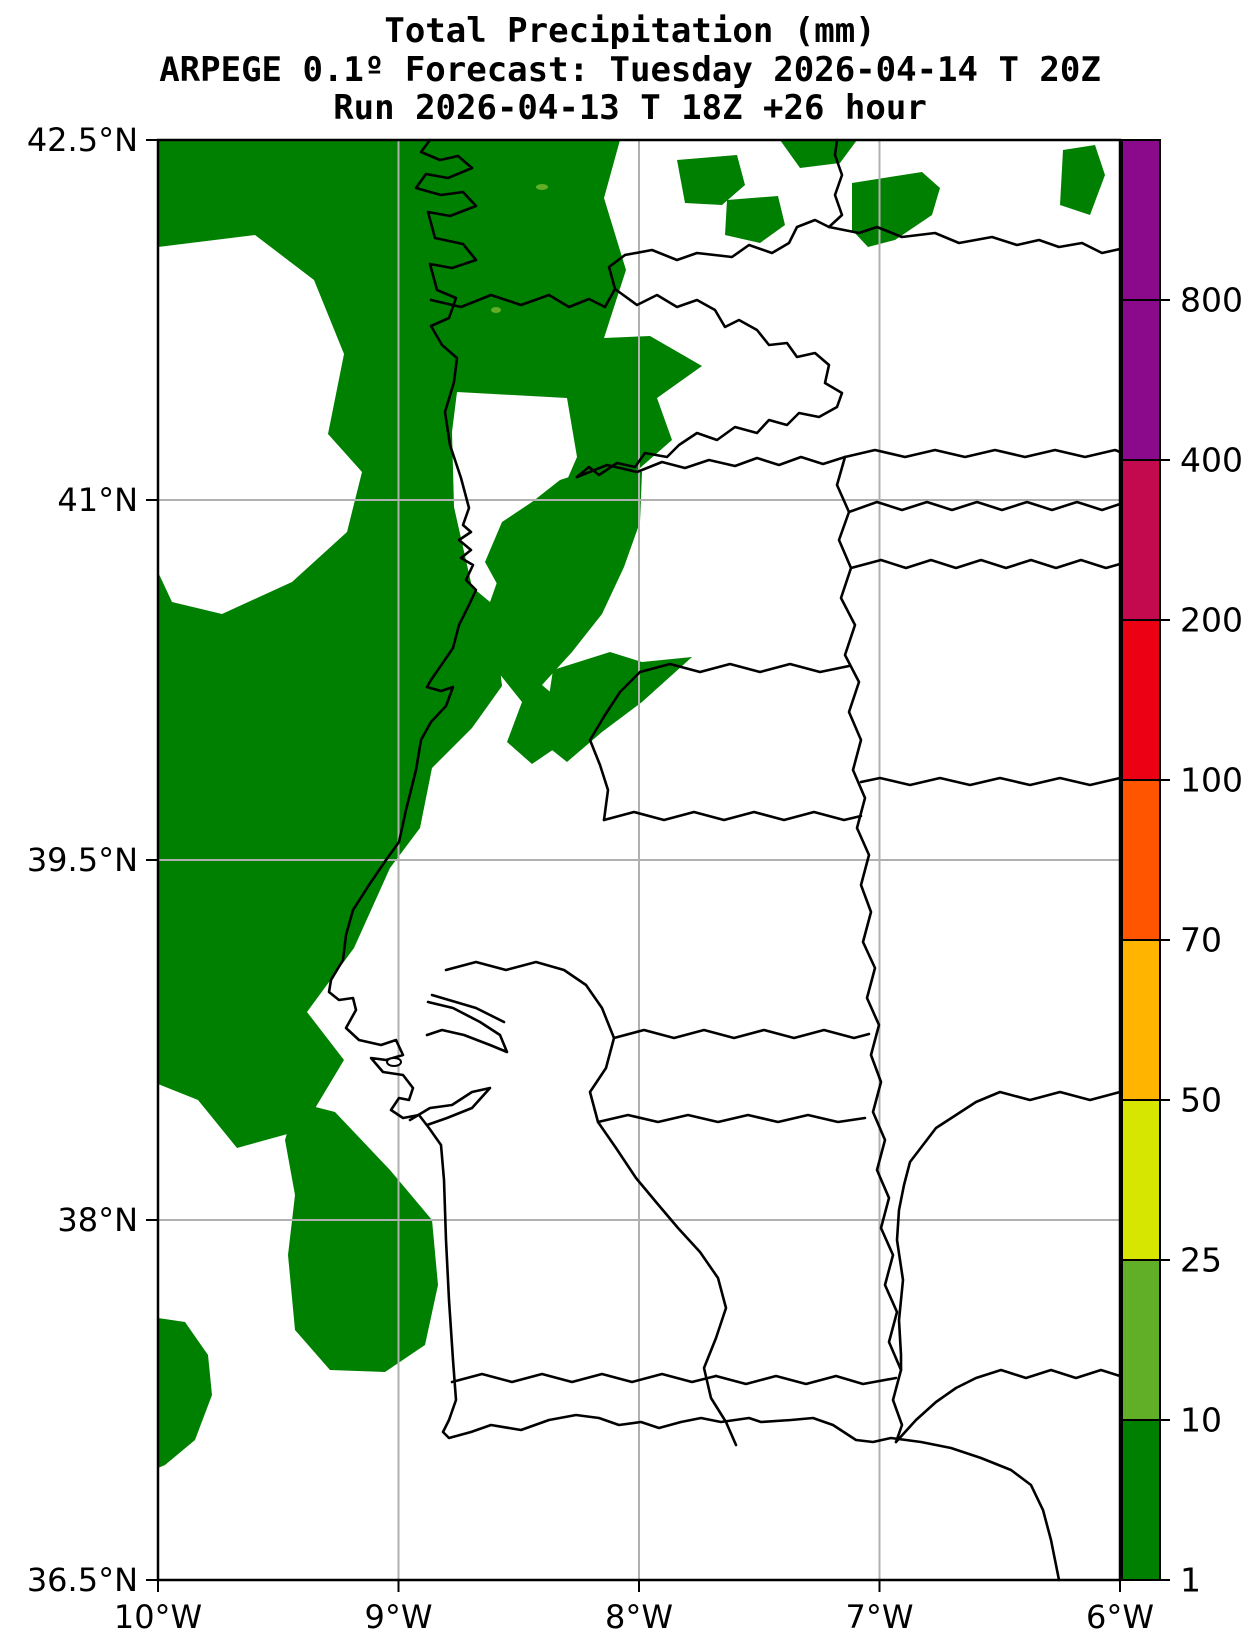 The height and width of the screenshot is (1646, 1259). What do you see at coordinates (984, 507) in the screenshot?
I see `spain-line-y352-path` at bounding box center [984, 507].